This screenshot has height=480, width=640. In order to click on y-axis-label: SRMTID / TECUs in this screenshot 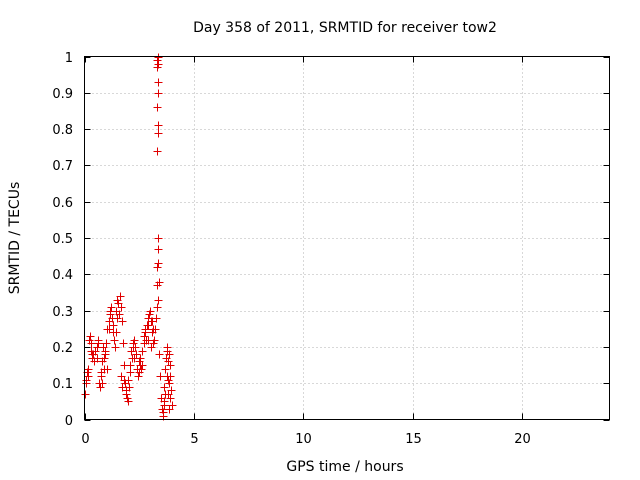, I will do `click(15, 238)`.